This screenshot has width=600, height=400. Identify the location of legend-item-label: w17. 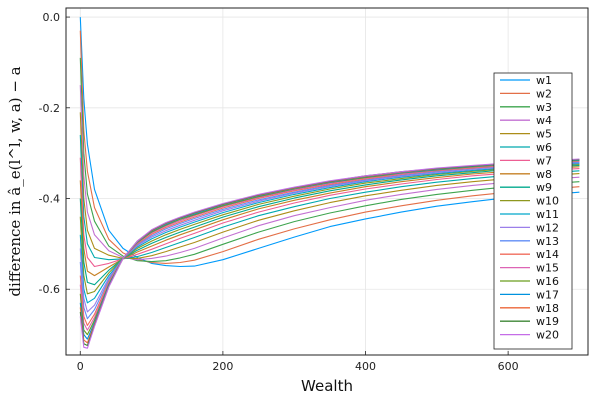
(547, 294).